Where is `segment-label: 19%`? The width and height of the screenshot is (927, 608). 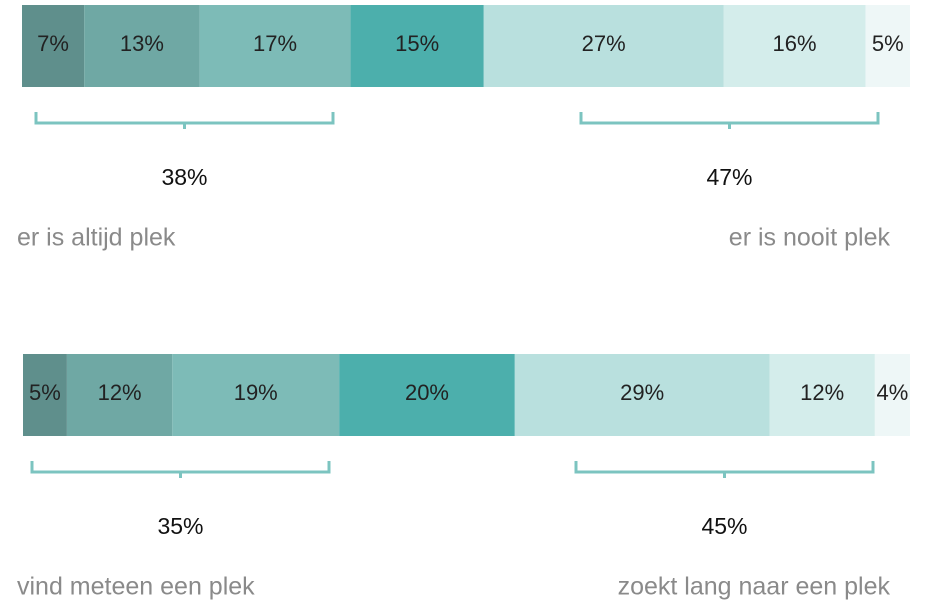
segment-label: 19% is located at coordinates (256, 392).